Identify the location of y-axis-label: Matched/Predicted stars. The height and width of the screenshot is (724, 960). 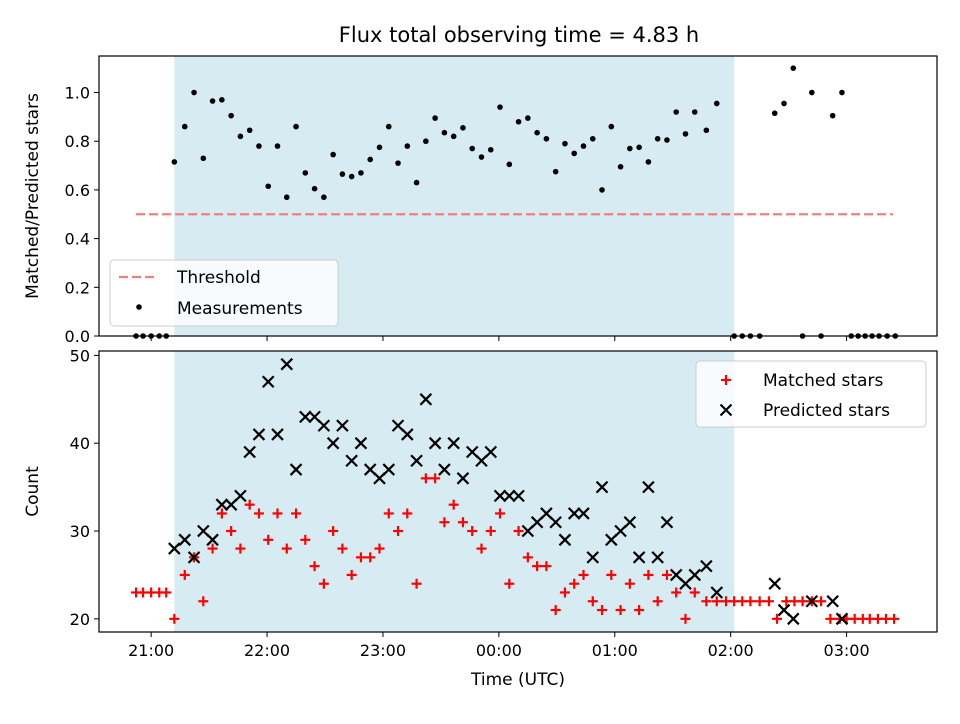
(33, 196).